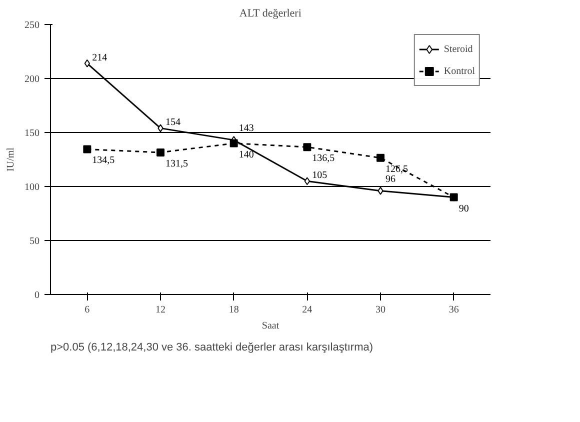 This screenshot has width=580, height=422. I want to click on data-label: 126,5, so click(397, 169).